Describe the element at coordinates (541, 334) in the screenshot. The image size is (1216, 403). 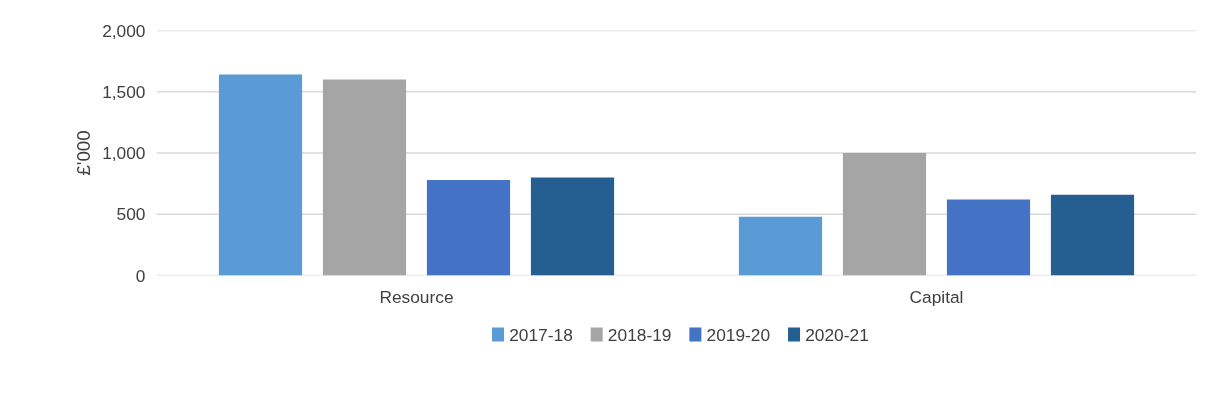
I see `legend-label: 2017-18` at that location.